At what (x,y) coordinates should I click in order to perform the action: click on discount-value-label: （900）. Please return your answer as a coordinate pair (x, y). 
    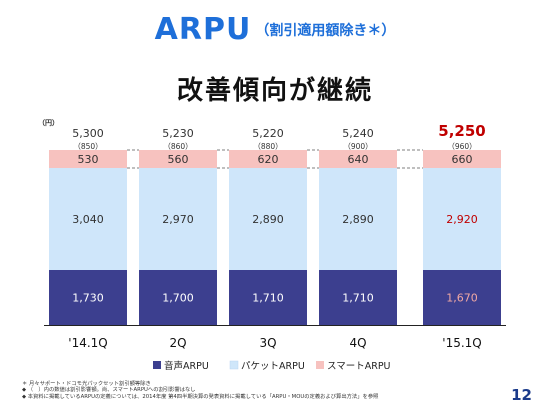
    Looking at the image, I should click on (357, 146).